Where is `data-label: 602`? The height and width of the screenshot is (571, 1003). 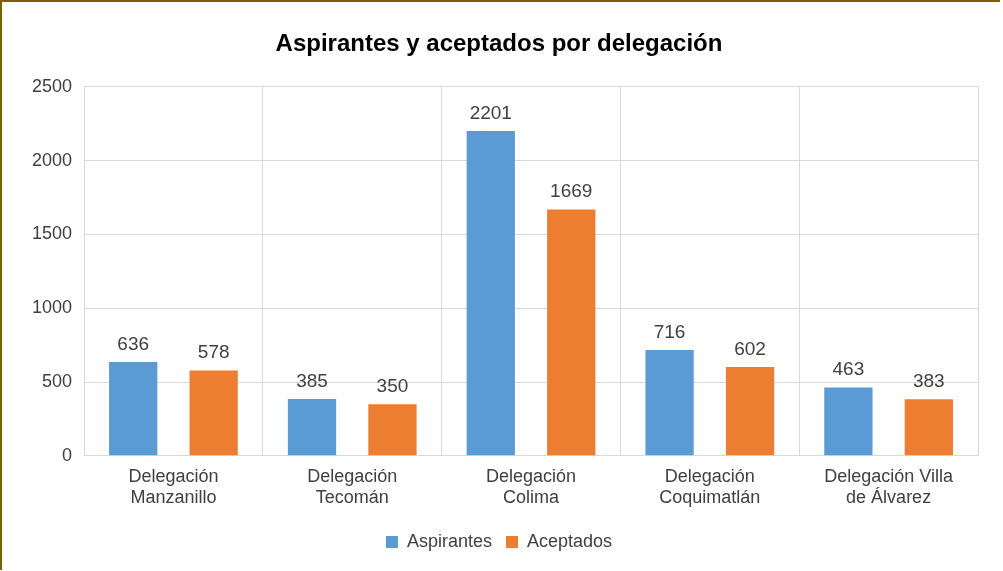 data-label: 602 is located at coordinates (750, 348).